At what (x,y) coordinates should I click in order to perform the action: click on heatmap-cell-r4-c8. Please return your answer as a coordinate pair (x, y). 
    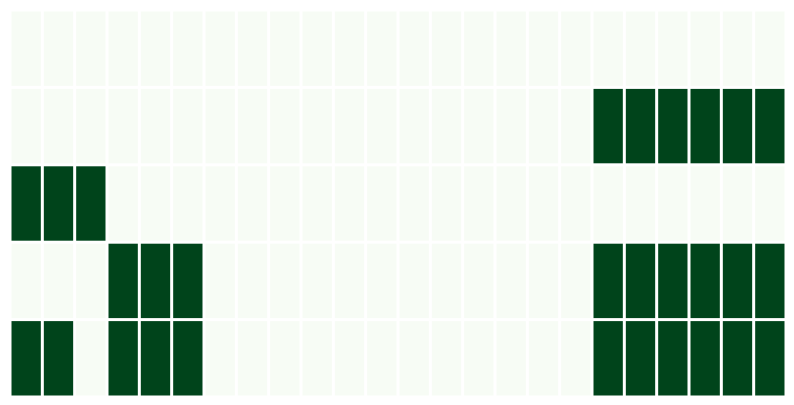
    Looking at the image, I should click on (285, 358).